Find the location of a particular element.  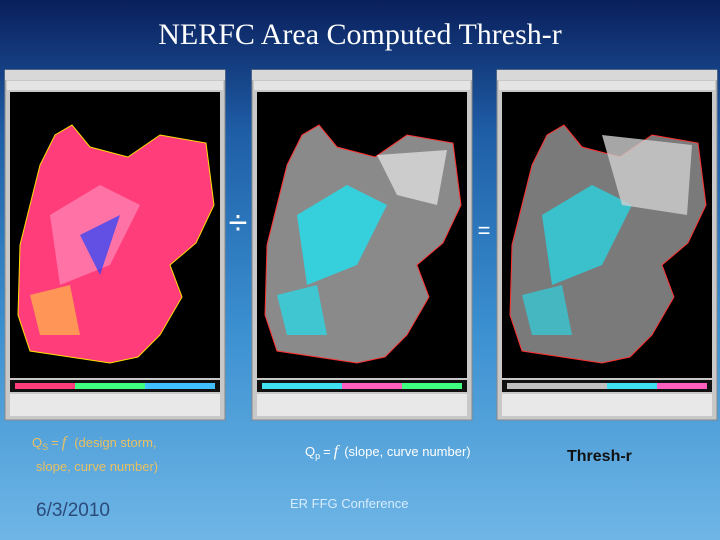

caption-qs: QS = f (design storm, is located at coordinates (94, 443).